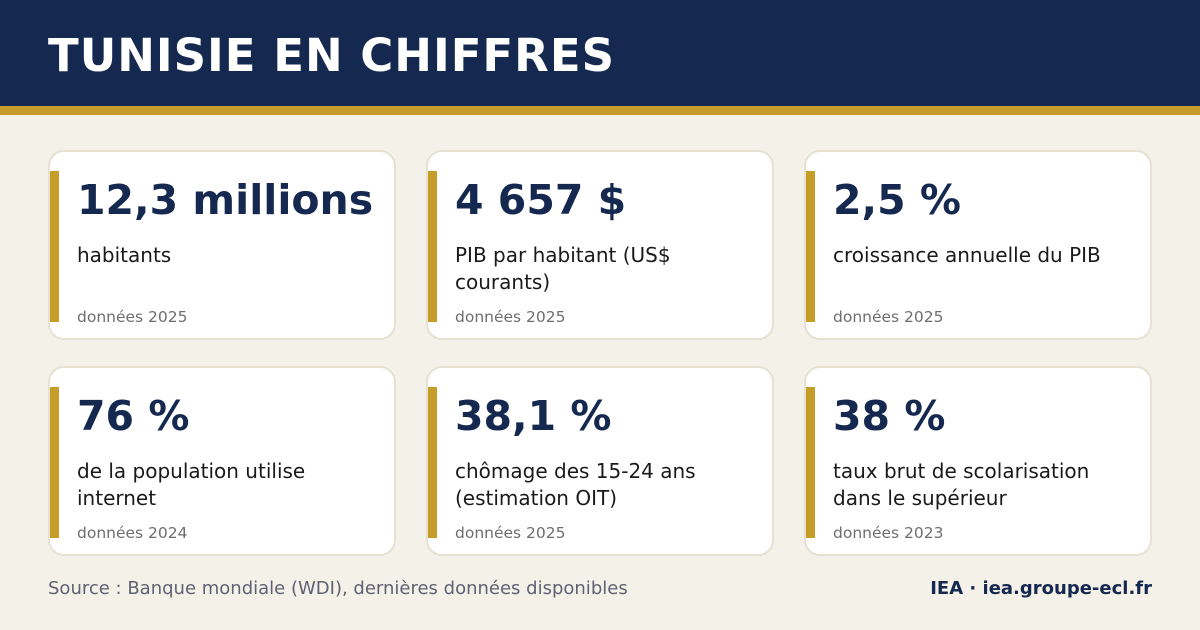 This screenshot has width=1200, height=630. Describe the element at coordinates (897, 200) in the screenshot. I see `stat-value: 2,5 %` at that location.